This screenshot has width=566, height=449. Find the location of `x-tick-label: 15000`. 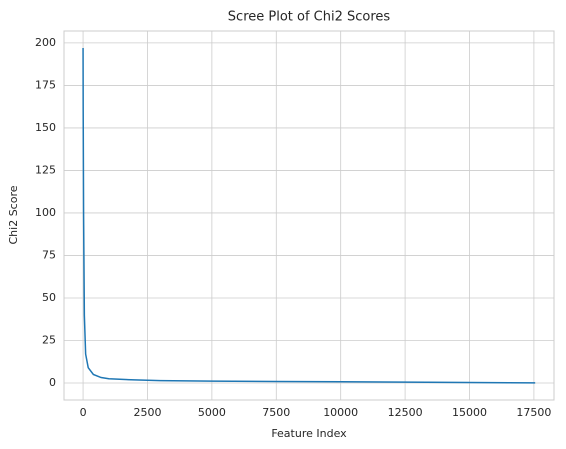

x-tick-label: 15000 is located at coordinates (469, 412).